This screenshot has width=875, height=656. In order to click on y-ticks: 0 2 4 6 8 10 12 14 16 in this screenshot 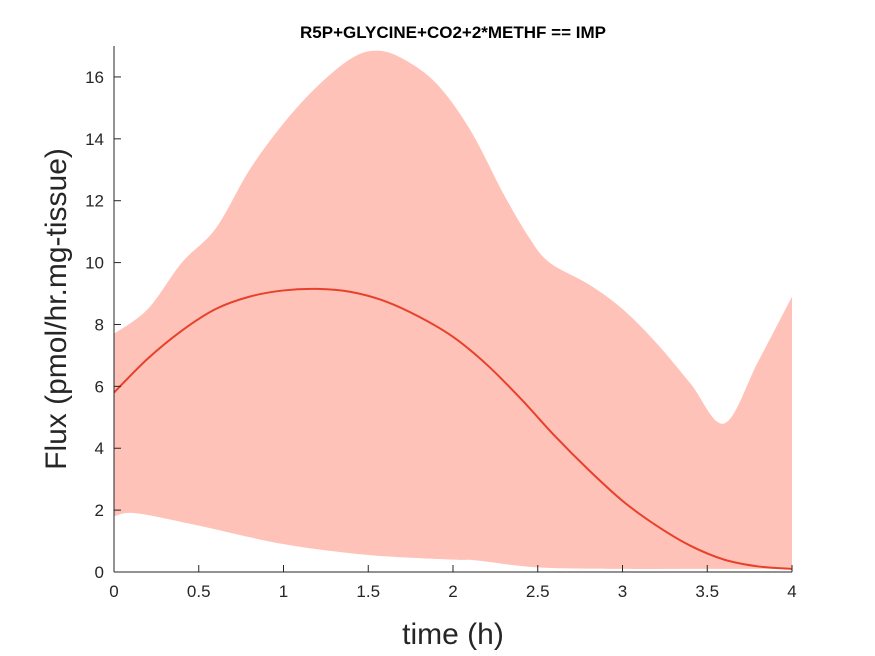, I will do `click(103, 325)`.